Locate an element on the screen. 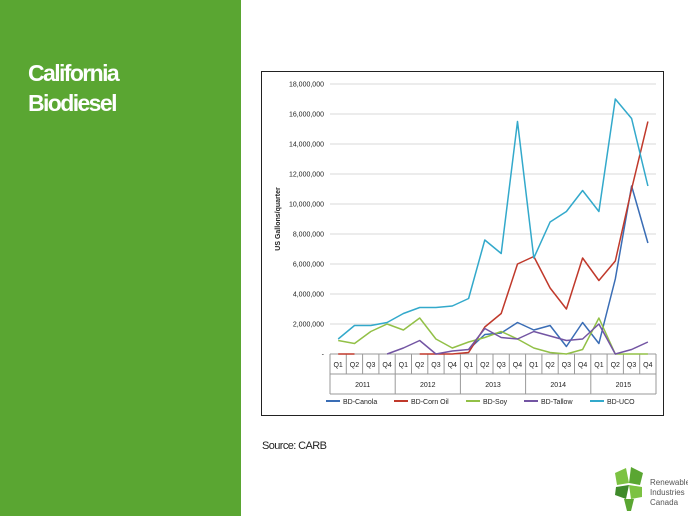 Image resolution: width=688 pixels, height=516 pixels. y-tick-label: 16,000,000 is located at coordinates (306, 115).